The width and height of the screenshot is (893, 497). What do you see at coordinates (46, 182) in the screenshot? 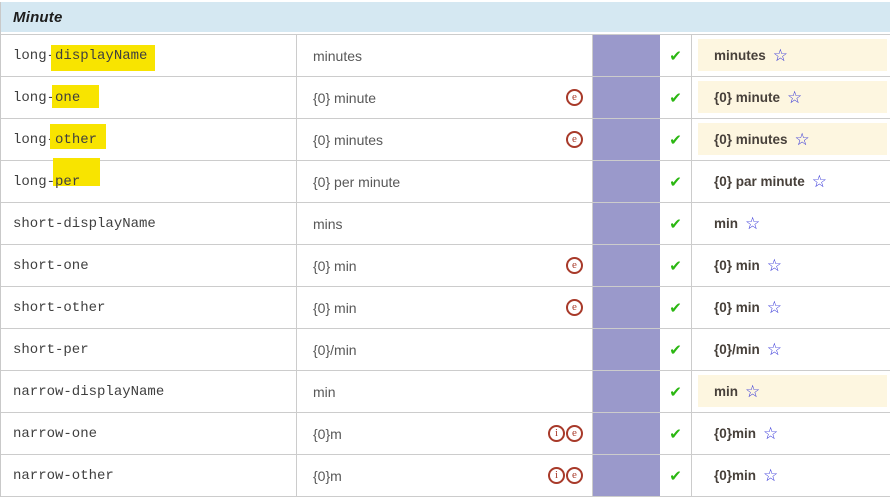
I see `code-label: long-per` at bounding box center [46, 182].